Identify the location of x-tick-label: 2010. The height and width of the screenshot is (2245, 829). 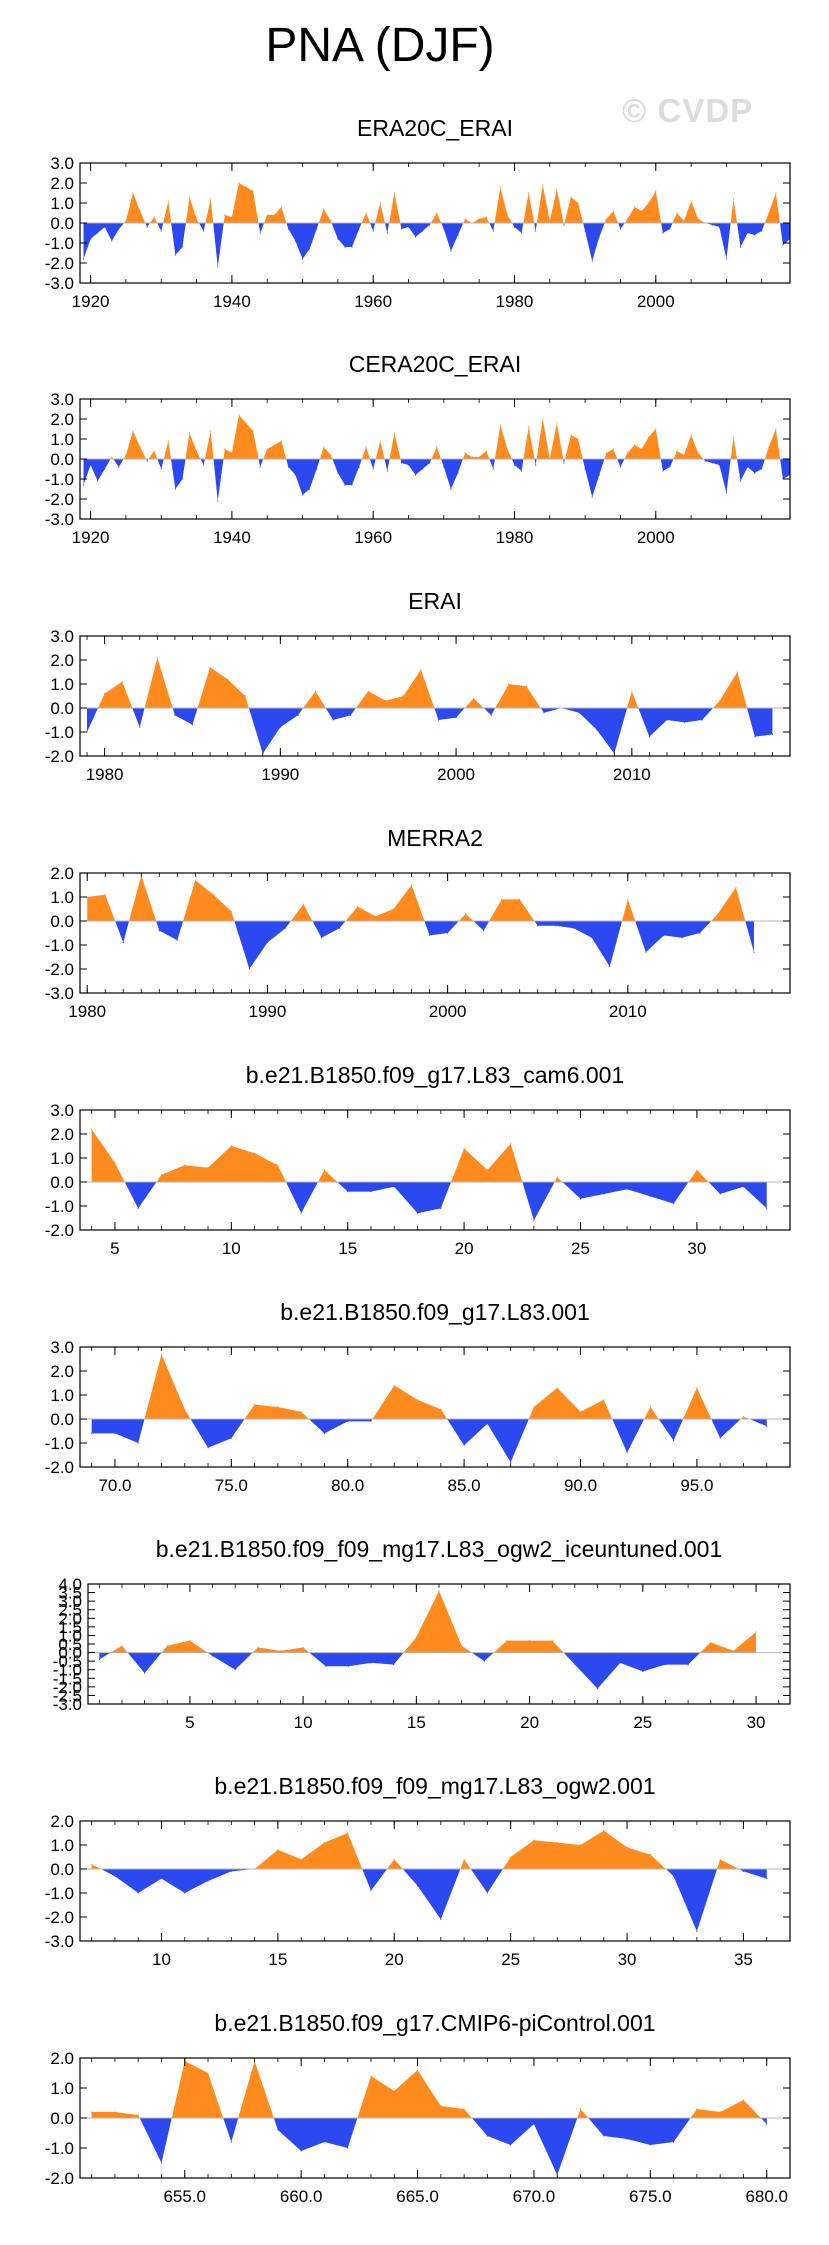
(632, 774).